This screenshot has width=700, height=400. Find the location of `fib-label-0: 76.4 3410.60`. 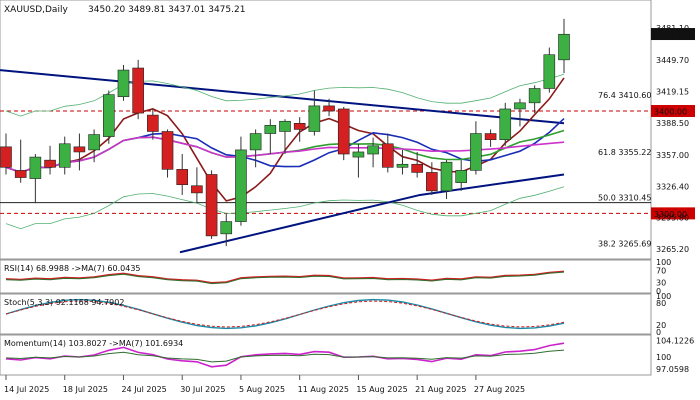

fib-label-0: 76.4 3410.60 is located at coordinates (624, 95).